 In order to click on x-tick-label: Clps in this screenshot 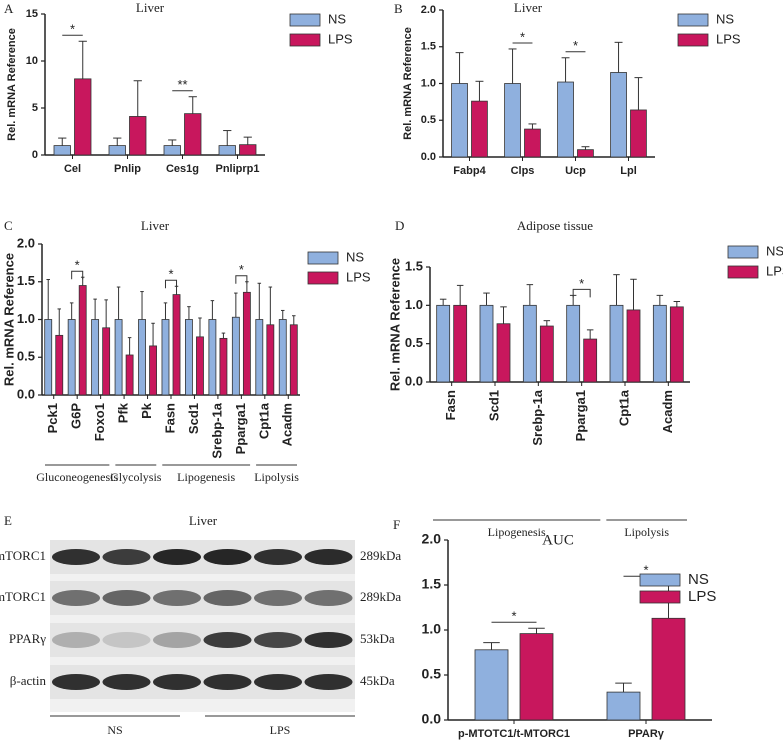, I will do `click(523, 171)`.